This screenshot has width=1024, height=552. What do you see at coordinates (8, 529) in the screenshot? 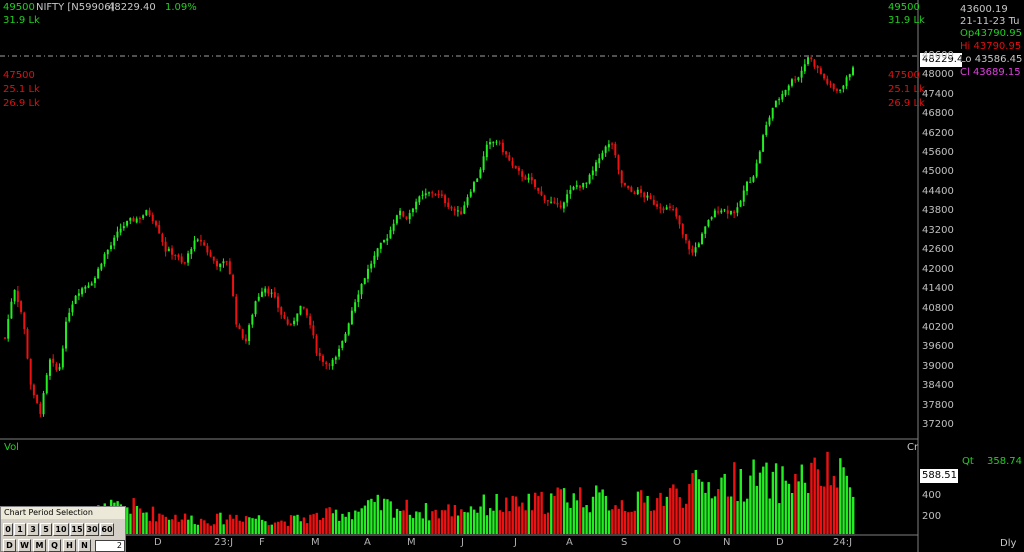
I see `period-button-0: 0` at bounding box center [8, 529].